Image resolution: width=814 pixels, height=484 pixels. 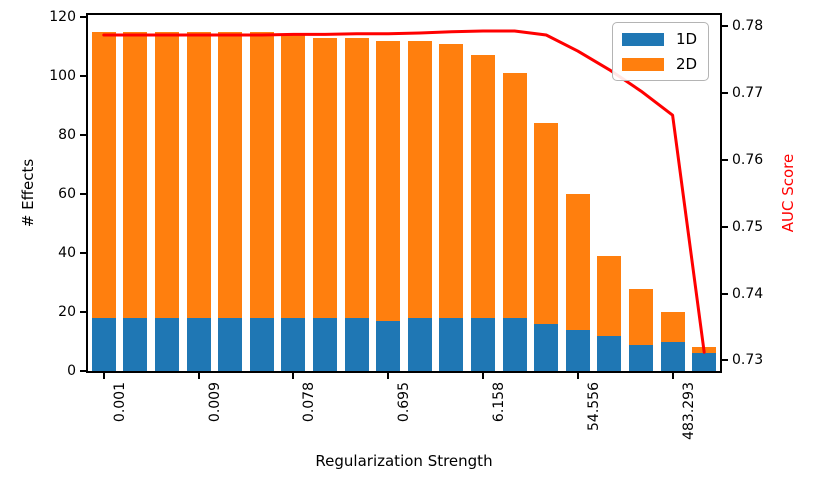 I want to click on x-tick-label: 0.078, so click(x=309, y=402).